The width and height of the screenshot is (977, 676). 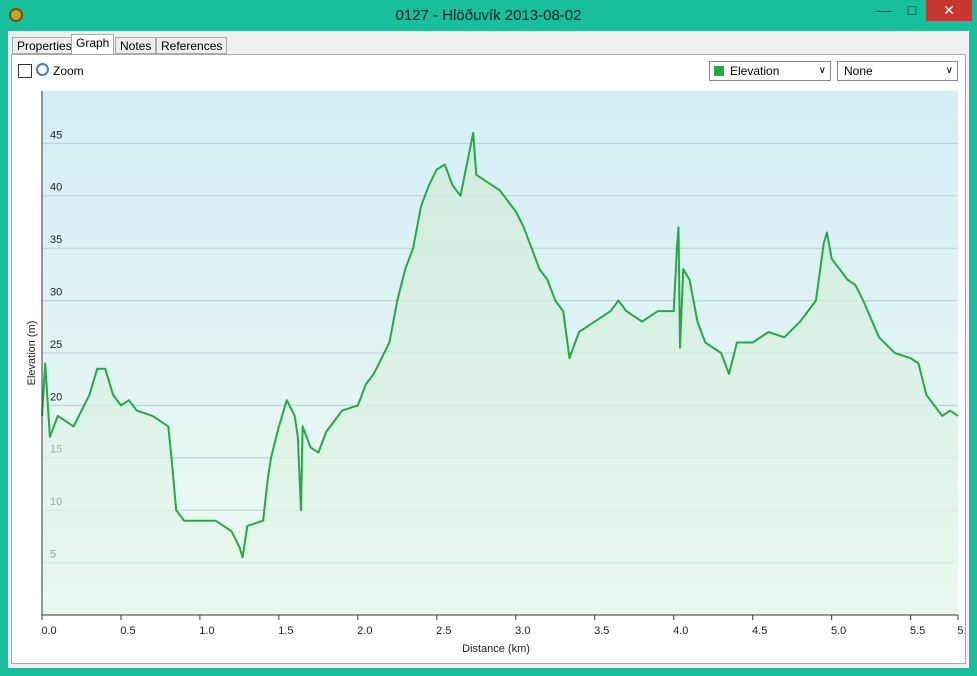 What do you see at coordinates (680, 631) in the screenshot?
I see `x-tick-label: 4.0` at bounding box center [680, 631].